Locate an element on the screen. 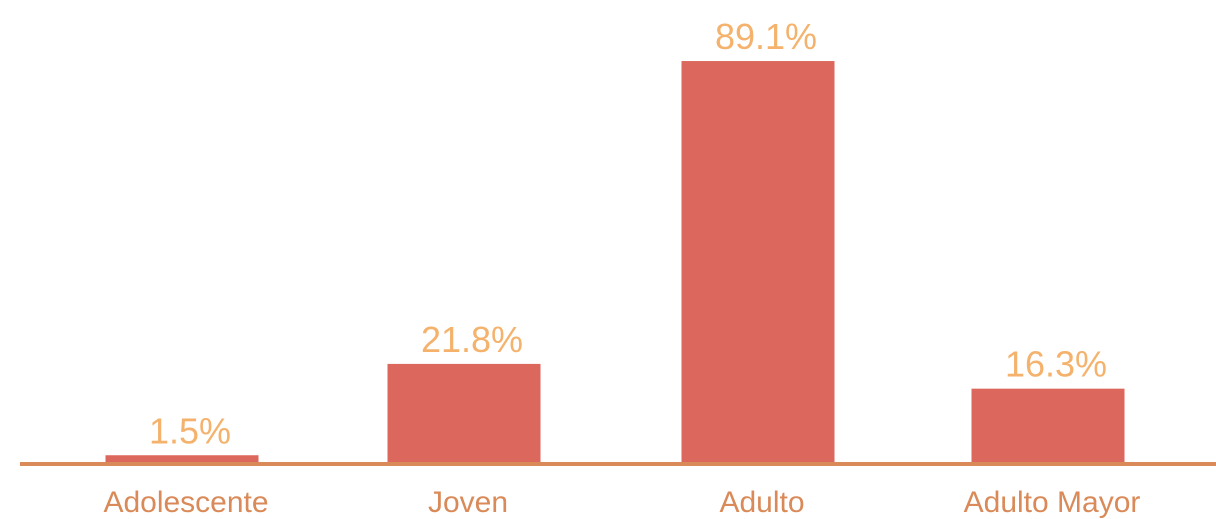 The height and width of the screenshot is (519, 1216). x-tick-label: Joven is located at coordinates (468, 502).